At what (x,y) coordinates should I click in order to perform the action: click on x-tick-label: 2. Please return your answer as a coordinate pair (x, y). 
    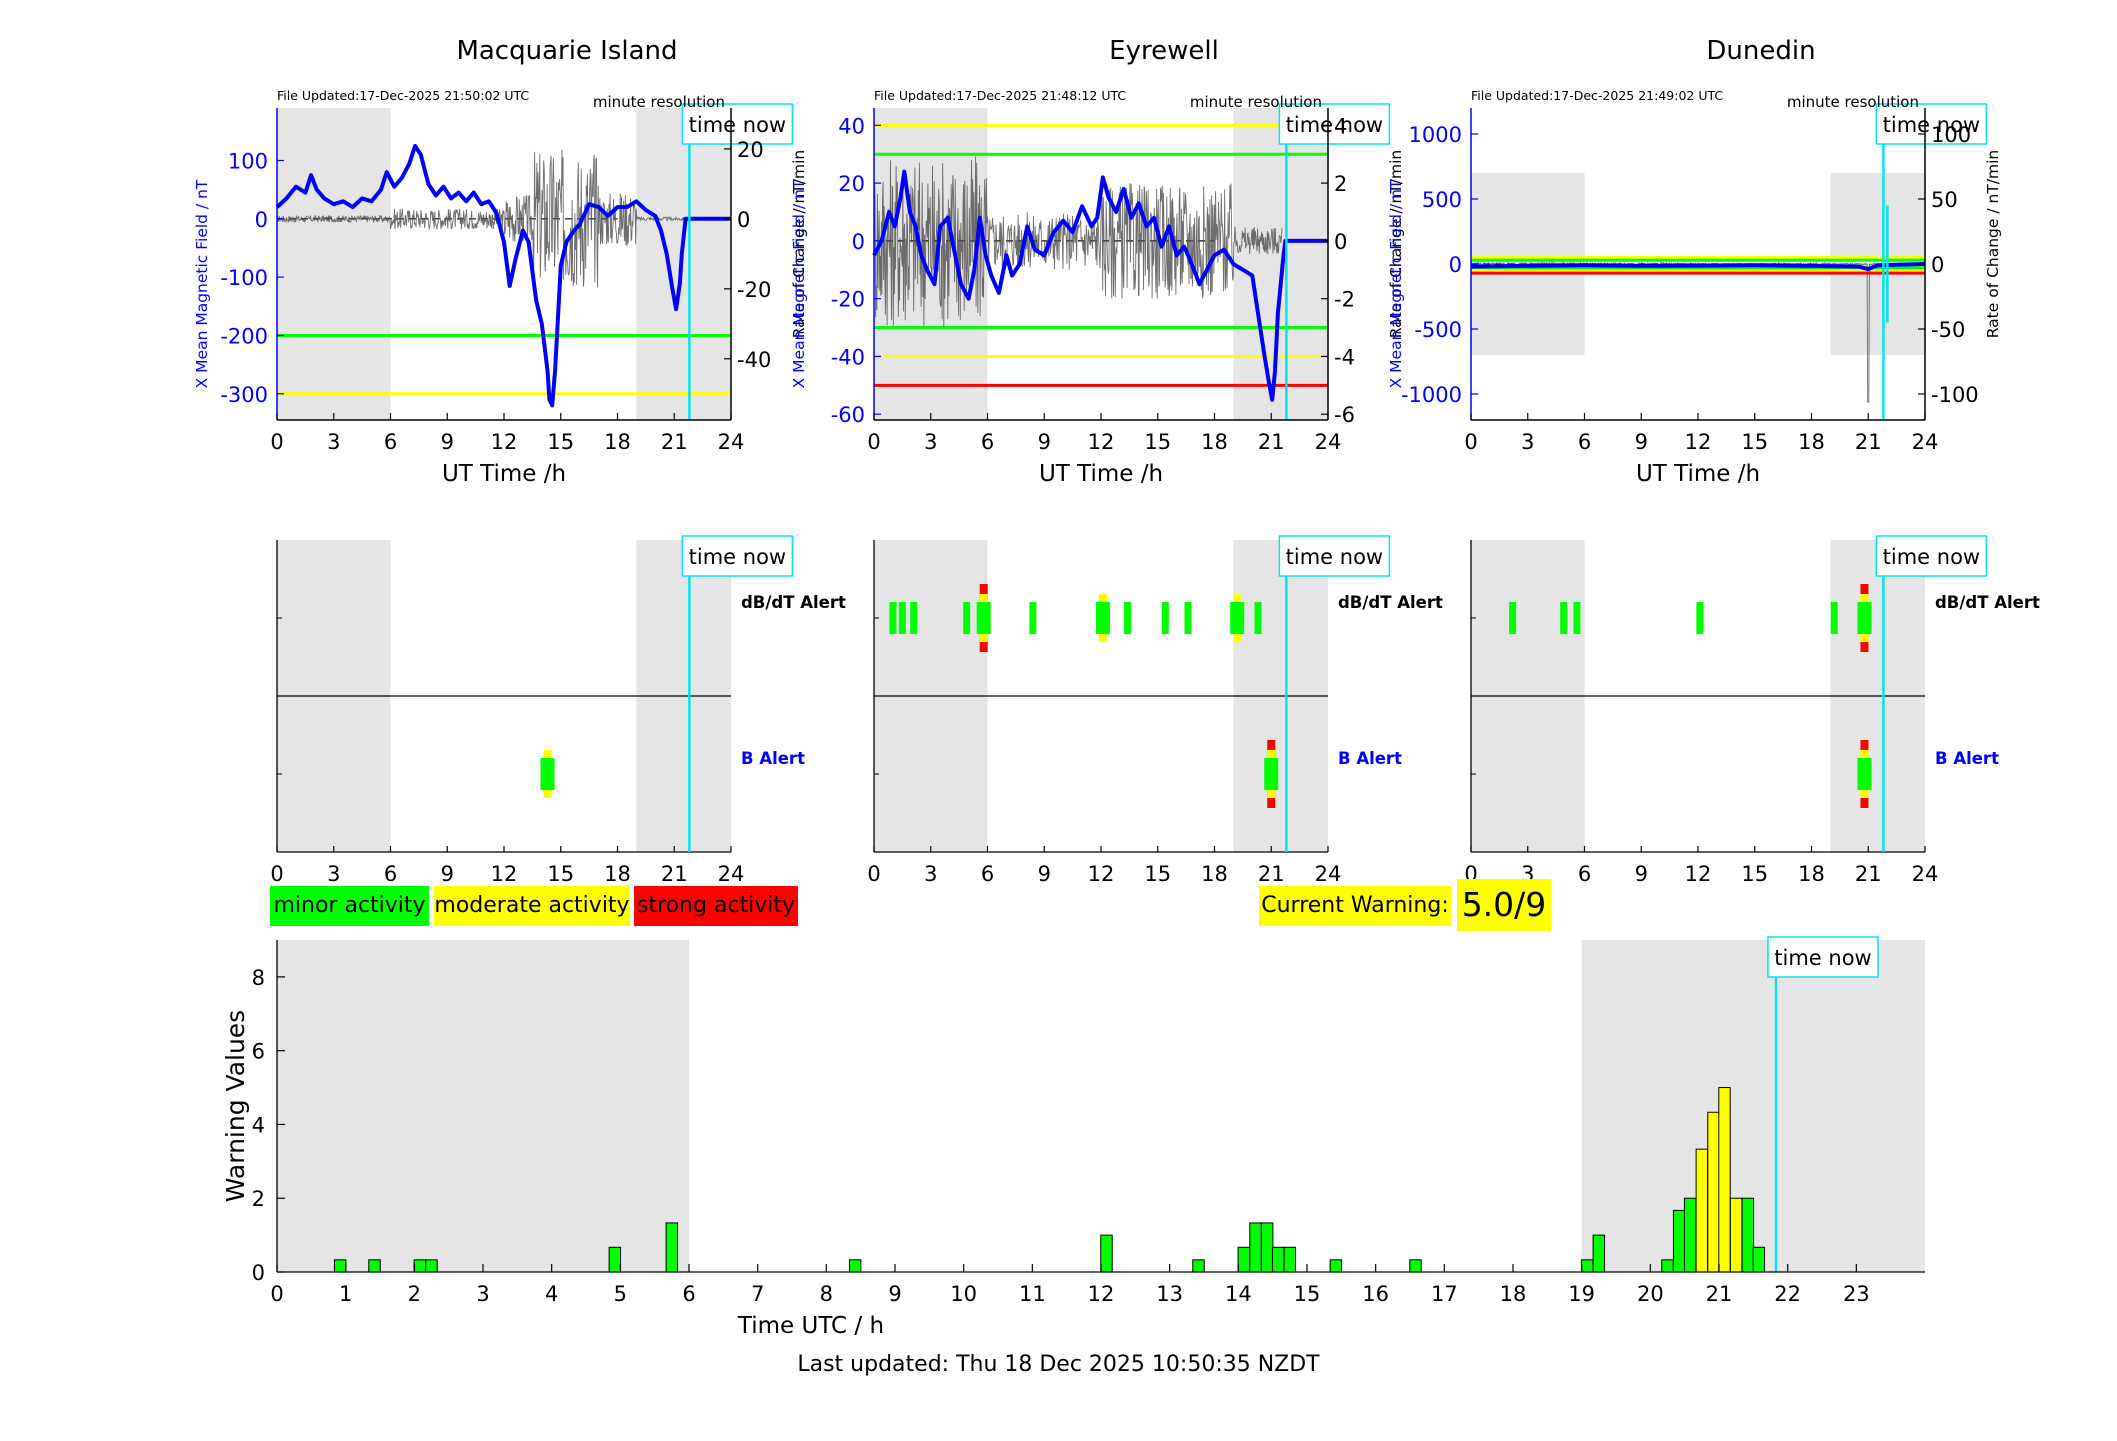
    Looking at the image, I should click on (414, 1294).